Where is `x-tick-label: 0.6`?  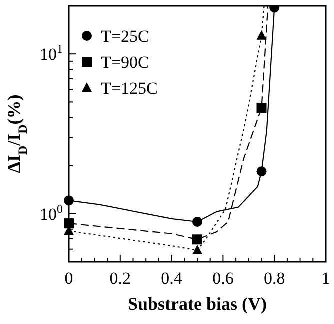
x-tick-label: 0.6 is located at coordinates (223, 278).